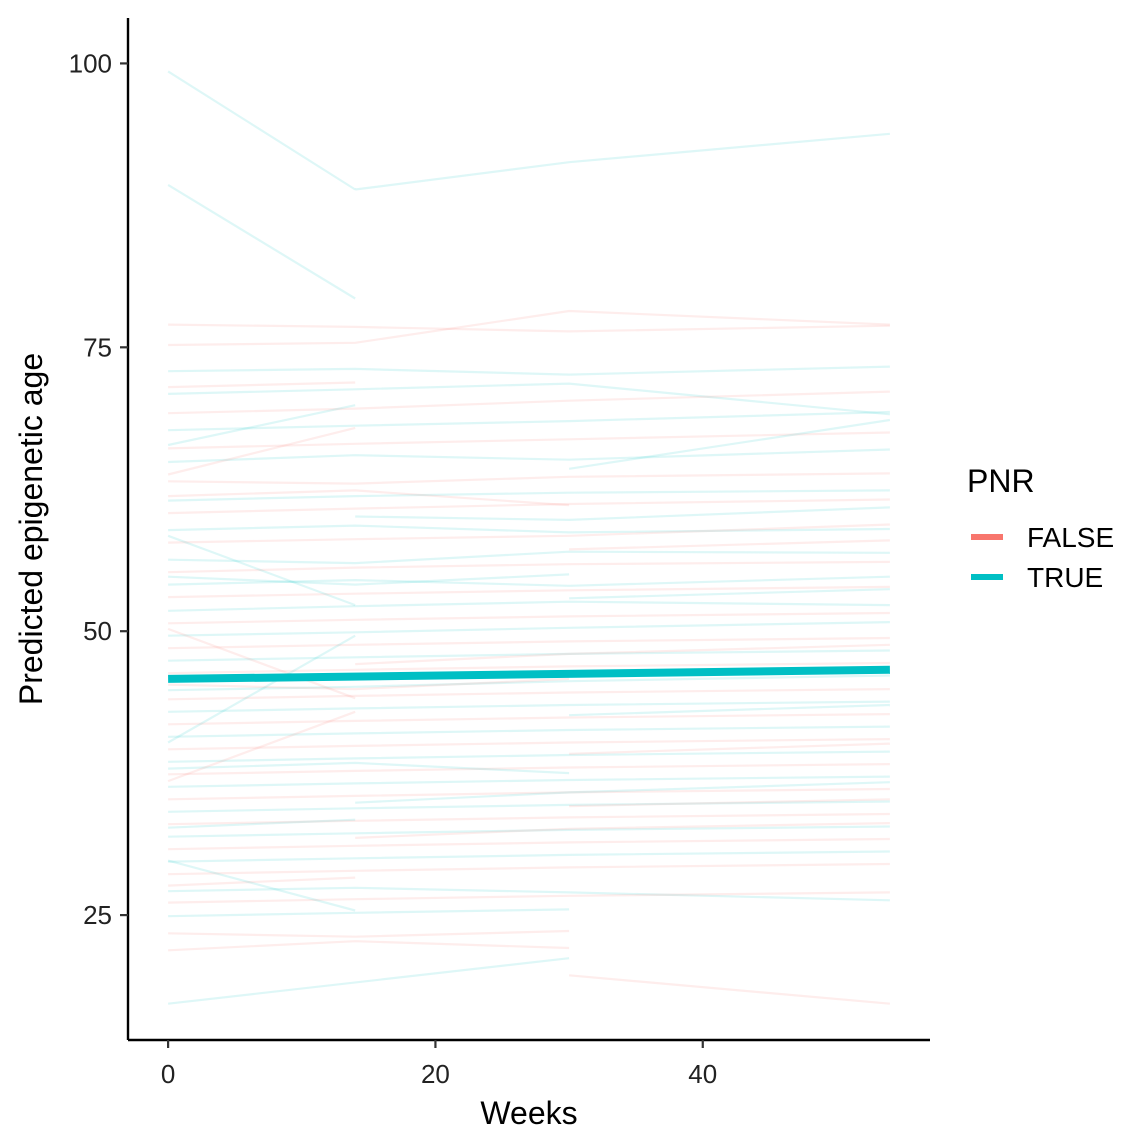 This screenshot has width=1132, height=1129. I want to click on mean-line-true, so click(529, 674).